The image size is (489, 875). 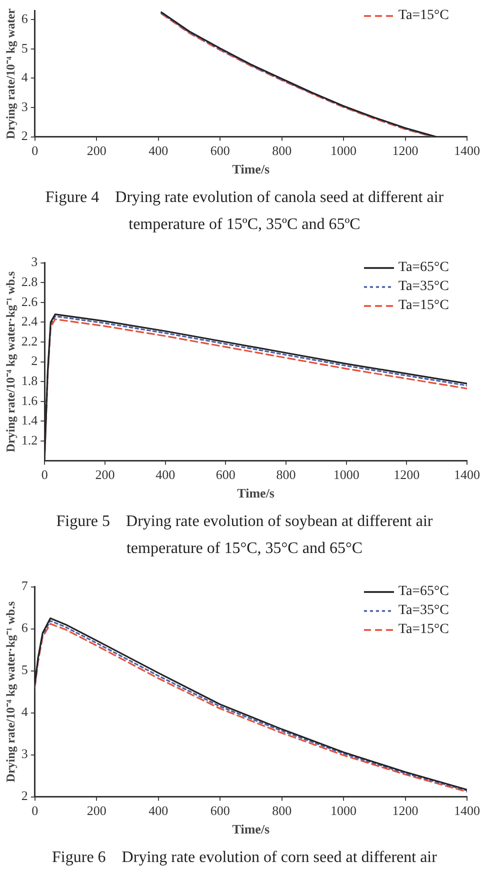 I want to click on y-tick-label: 2.2, so click(x=29, y=340).